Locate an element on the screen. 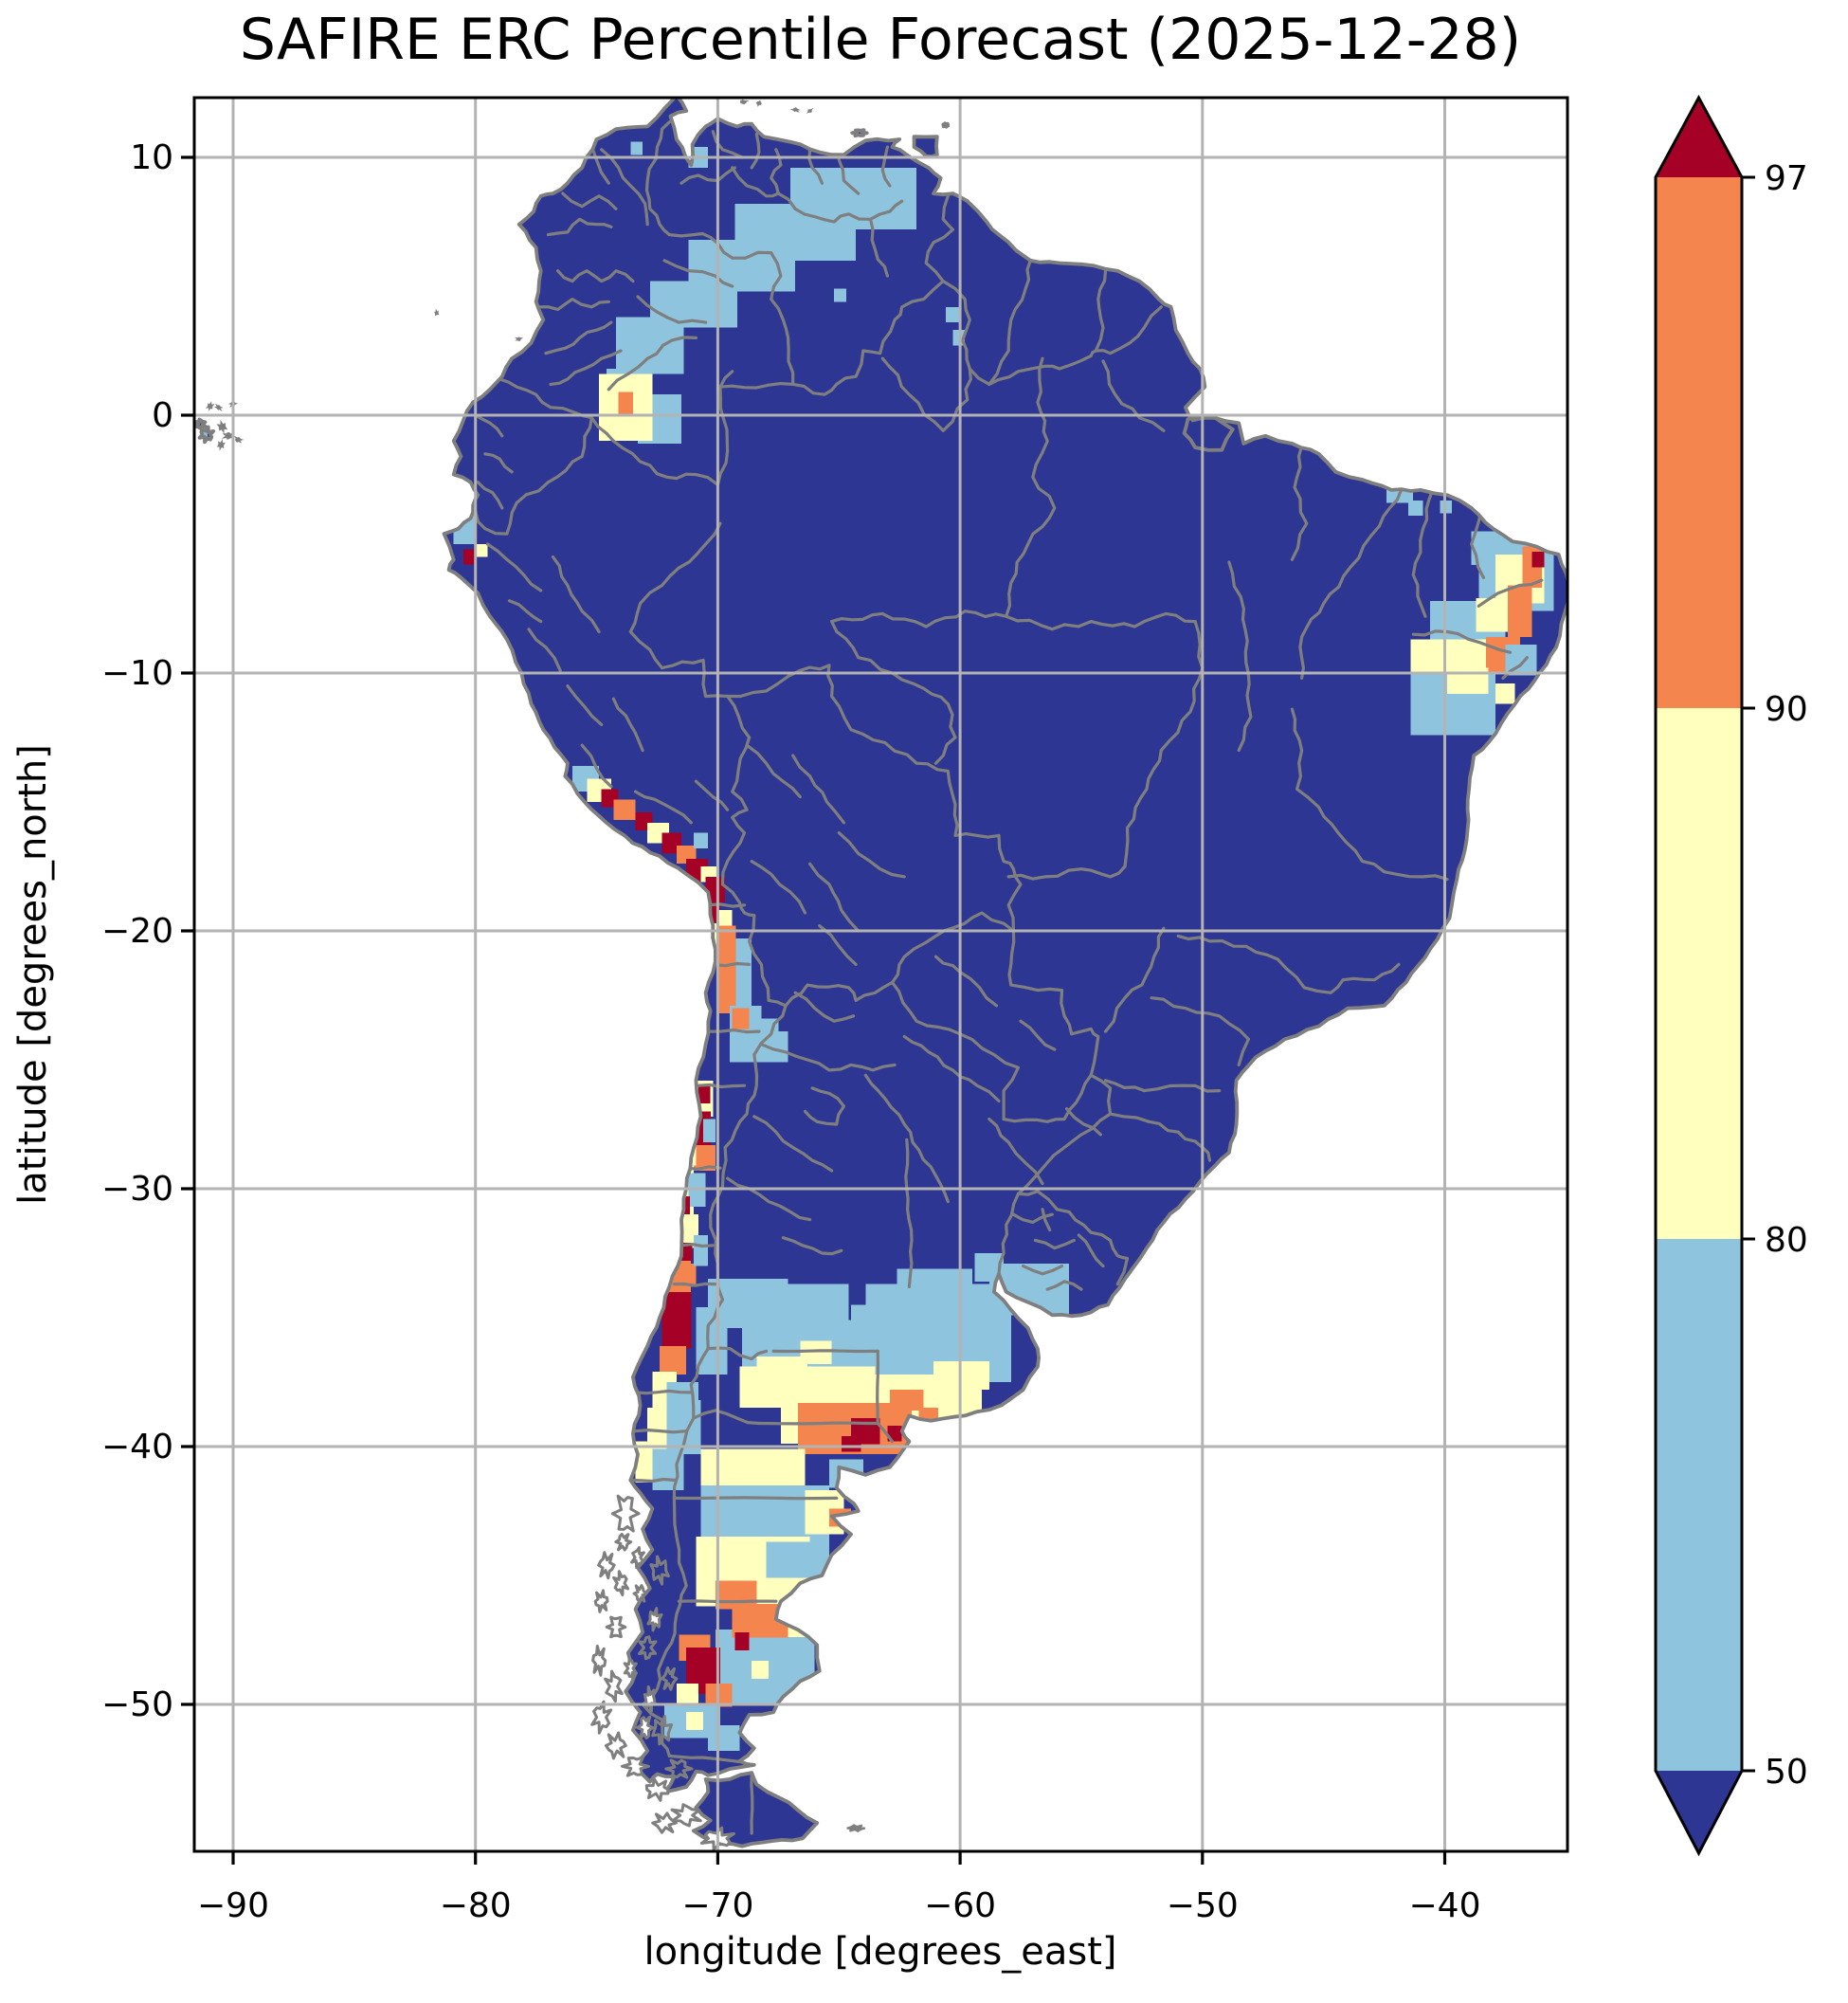  y-tick-label: −30 is located at coordinates (137, 1189).